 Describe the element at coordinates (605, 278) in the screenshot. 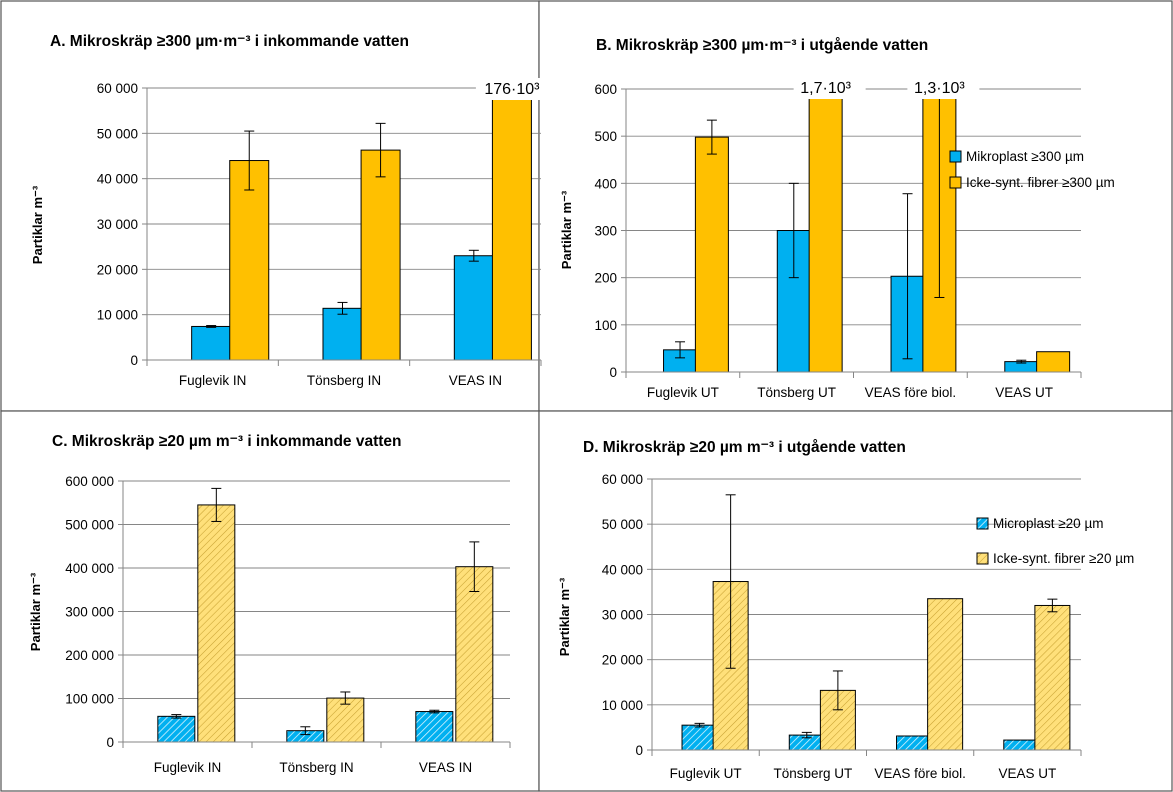

I see `y-tick-label: 200` at that location.